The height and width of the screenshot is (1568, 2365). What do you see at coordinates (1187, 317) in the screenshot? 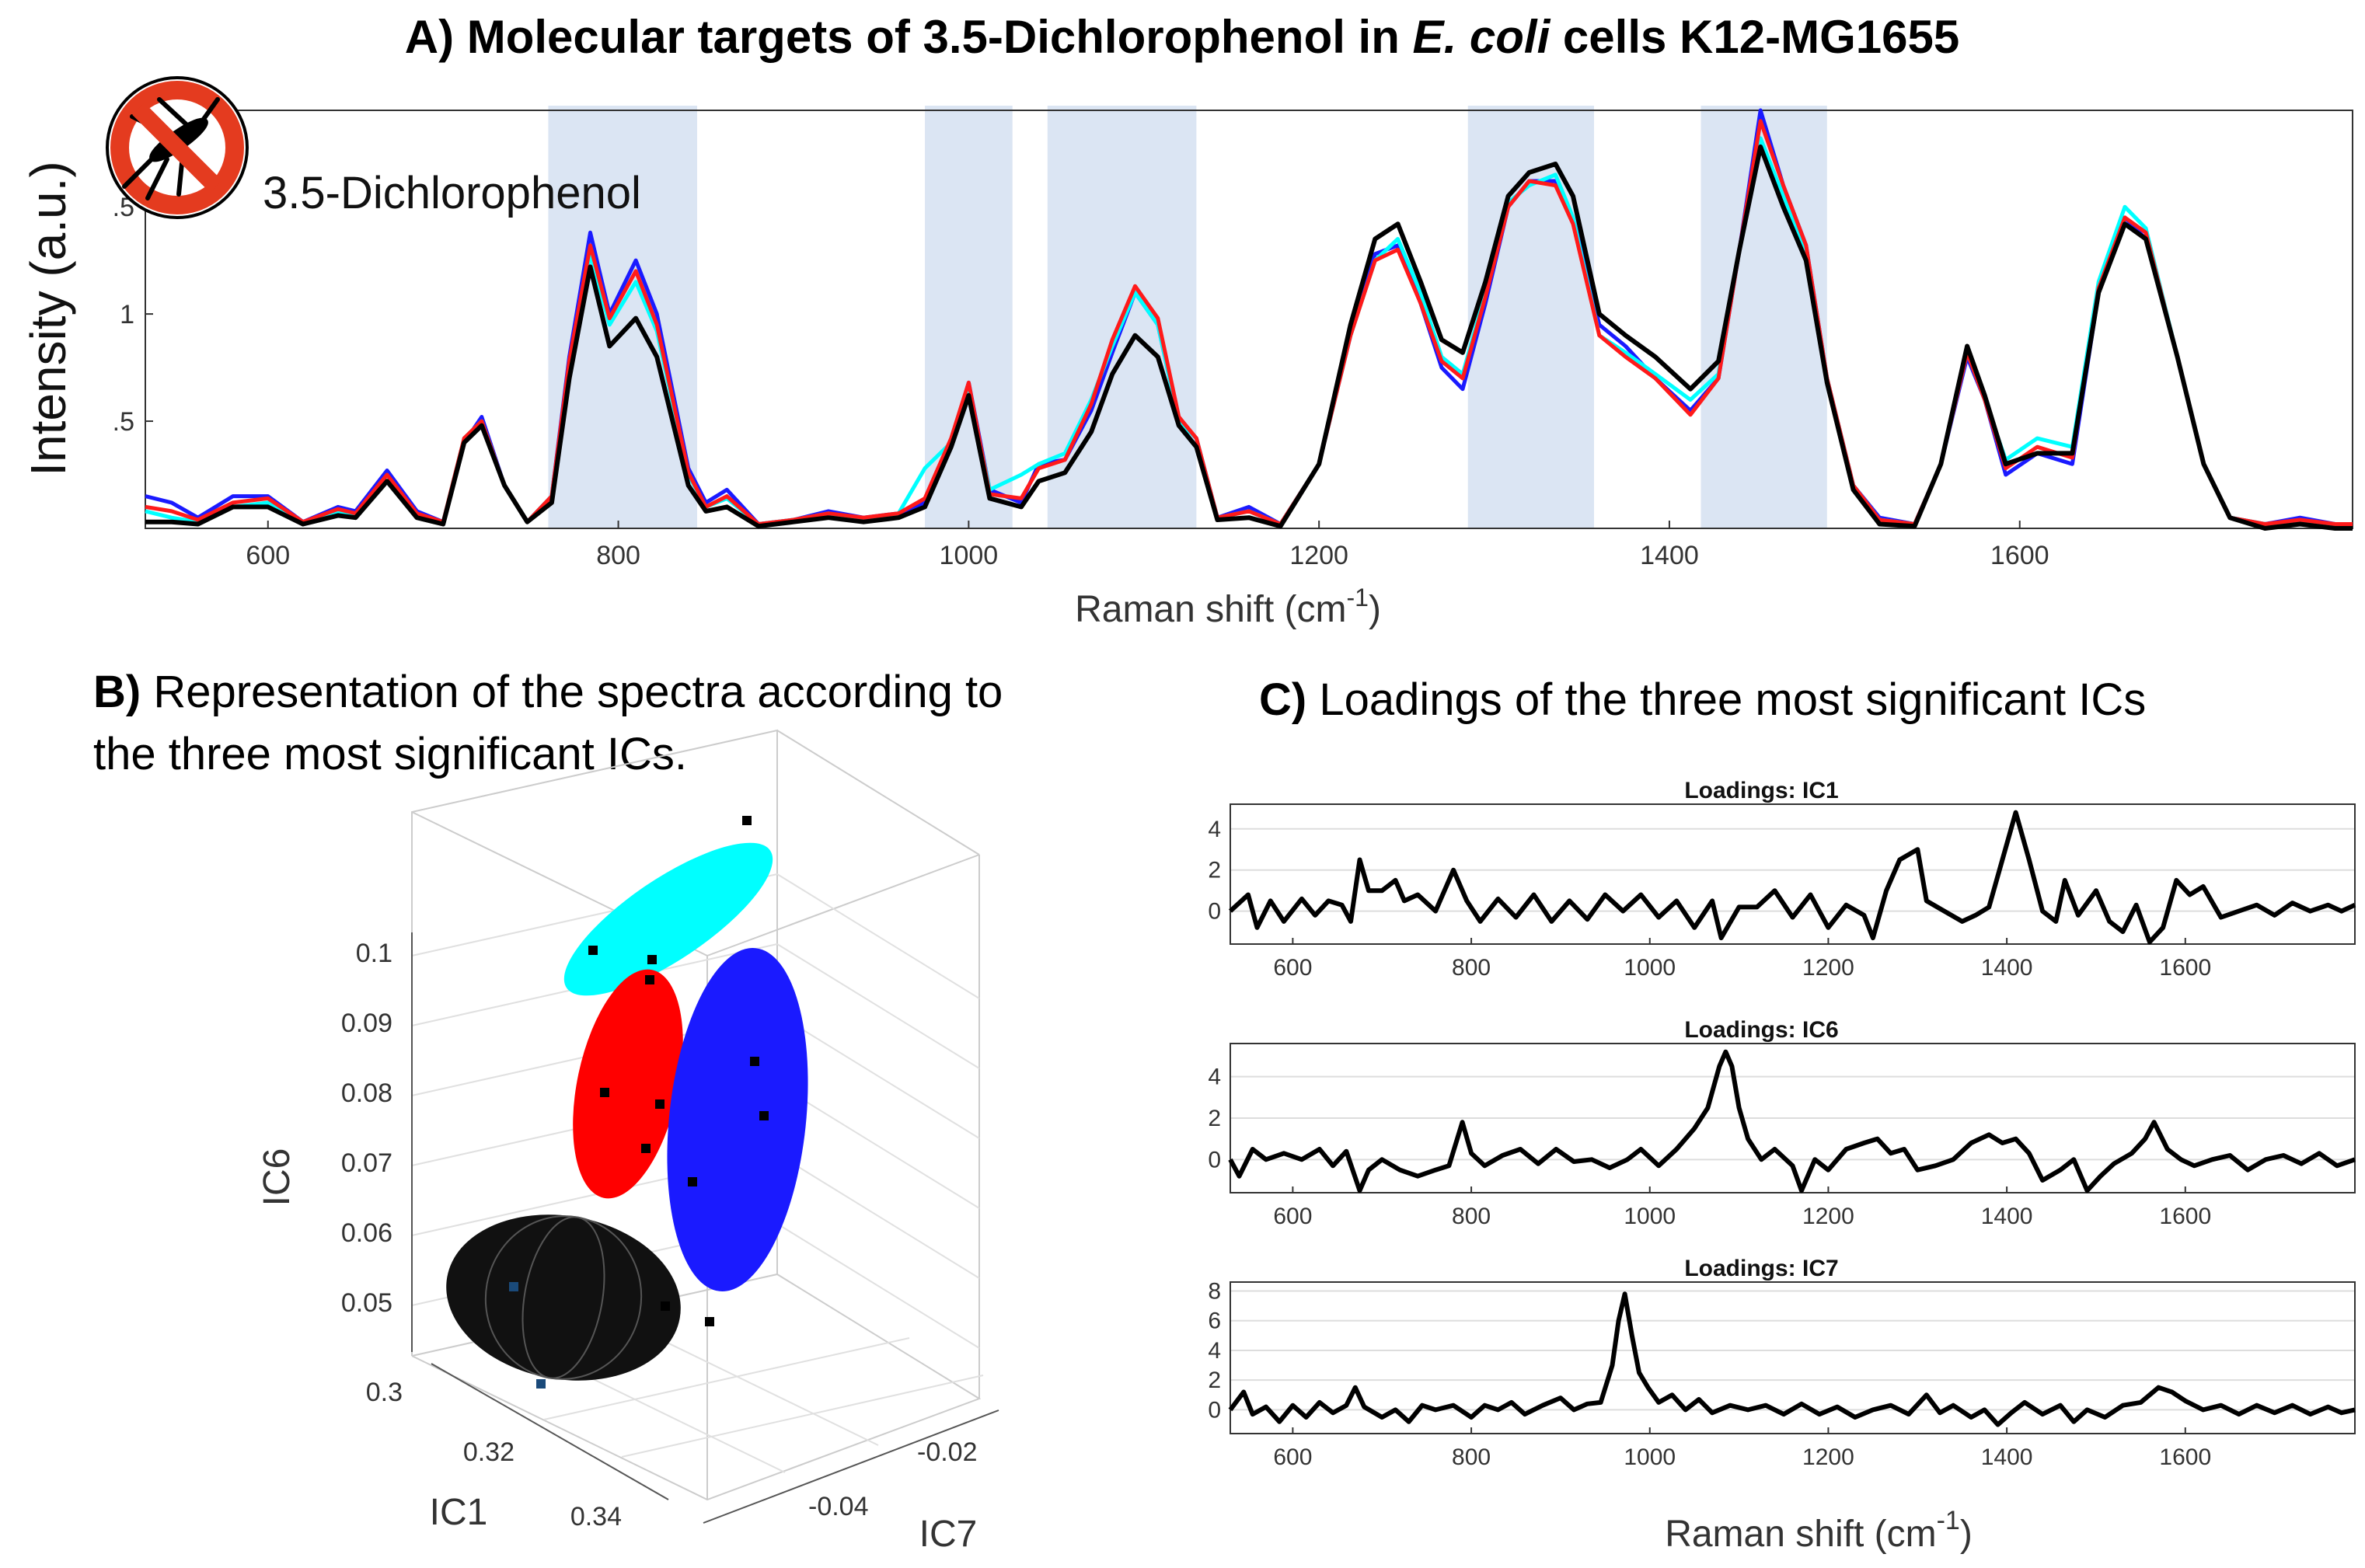
I see `highlight-bands` at bounding box center [1187, 317].